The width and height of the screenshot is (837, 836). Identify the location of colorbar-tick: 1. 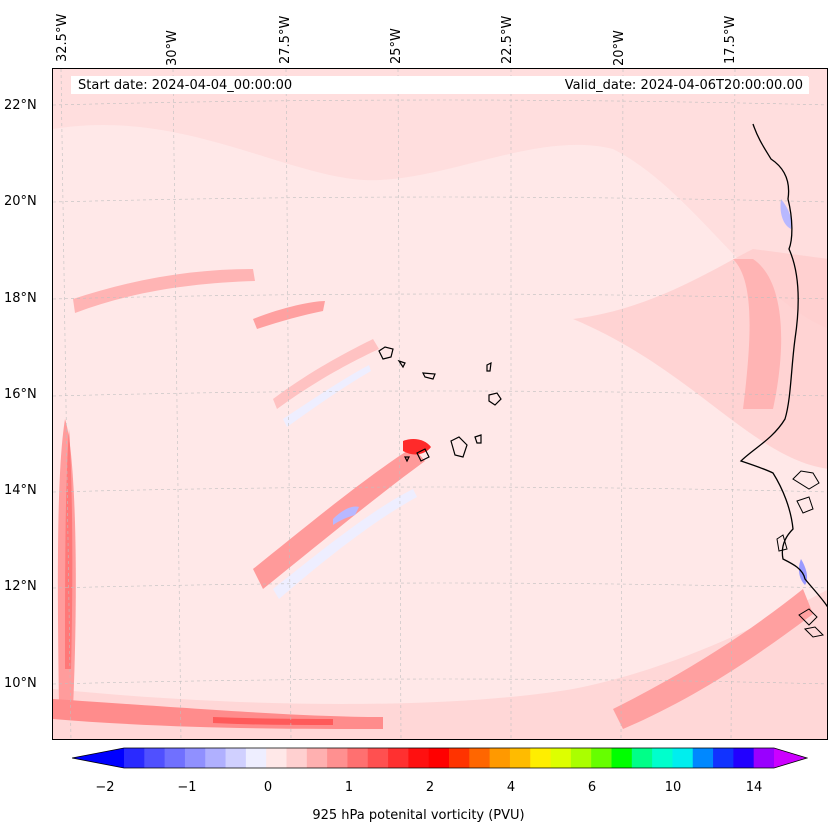
(349, 787).